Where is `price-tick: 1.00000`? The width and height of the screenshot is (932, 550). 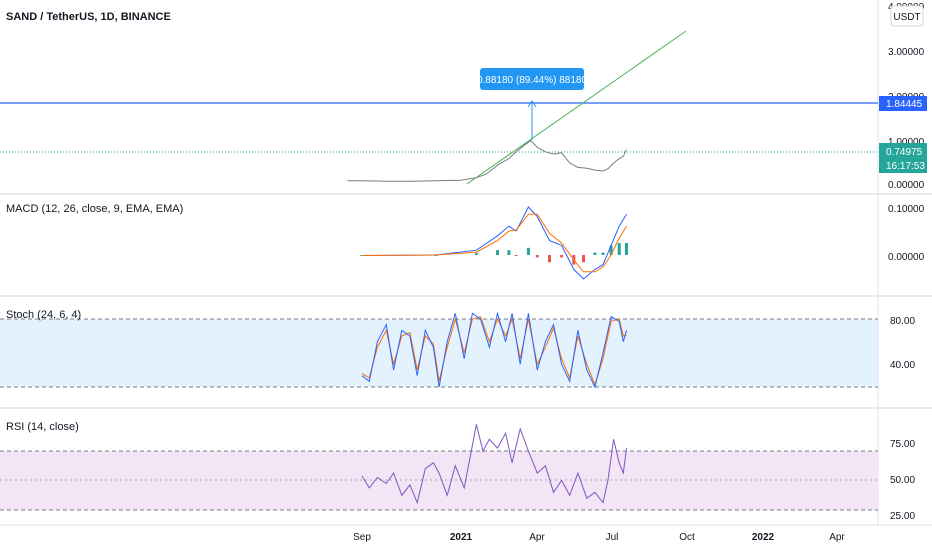
price-tick: 1.00000 is located at coordinates (906, 142).